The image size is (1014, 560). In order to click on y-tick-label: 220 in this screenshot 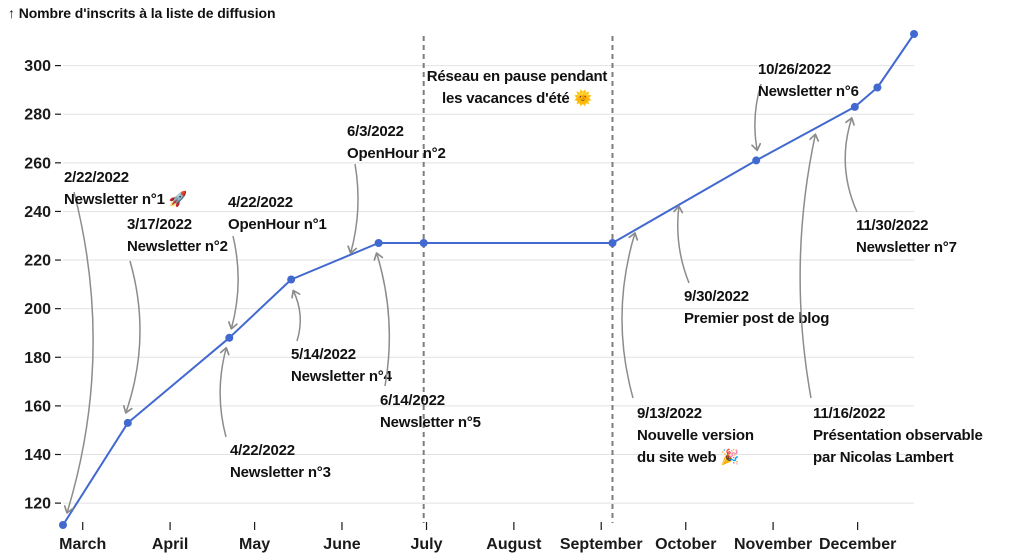, I will do `click(37, 261)`.